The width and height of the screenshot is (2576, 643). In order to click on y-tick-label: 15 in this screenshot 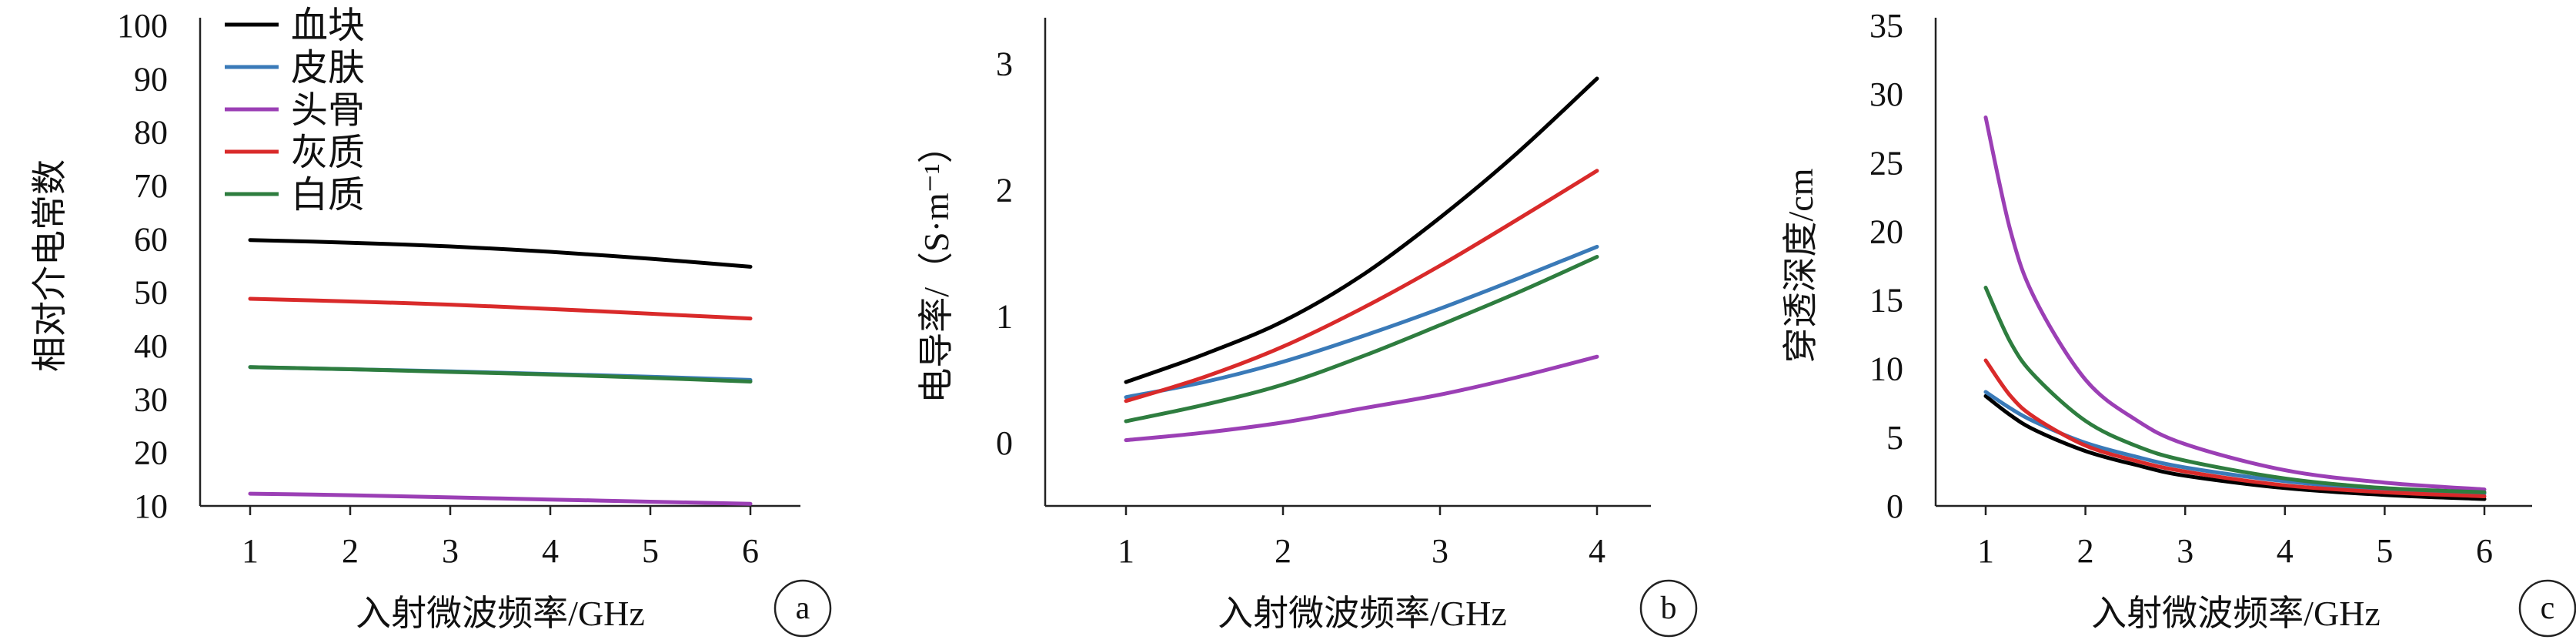, I will do `click(1886, 301)`.